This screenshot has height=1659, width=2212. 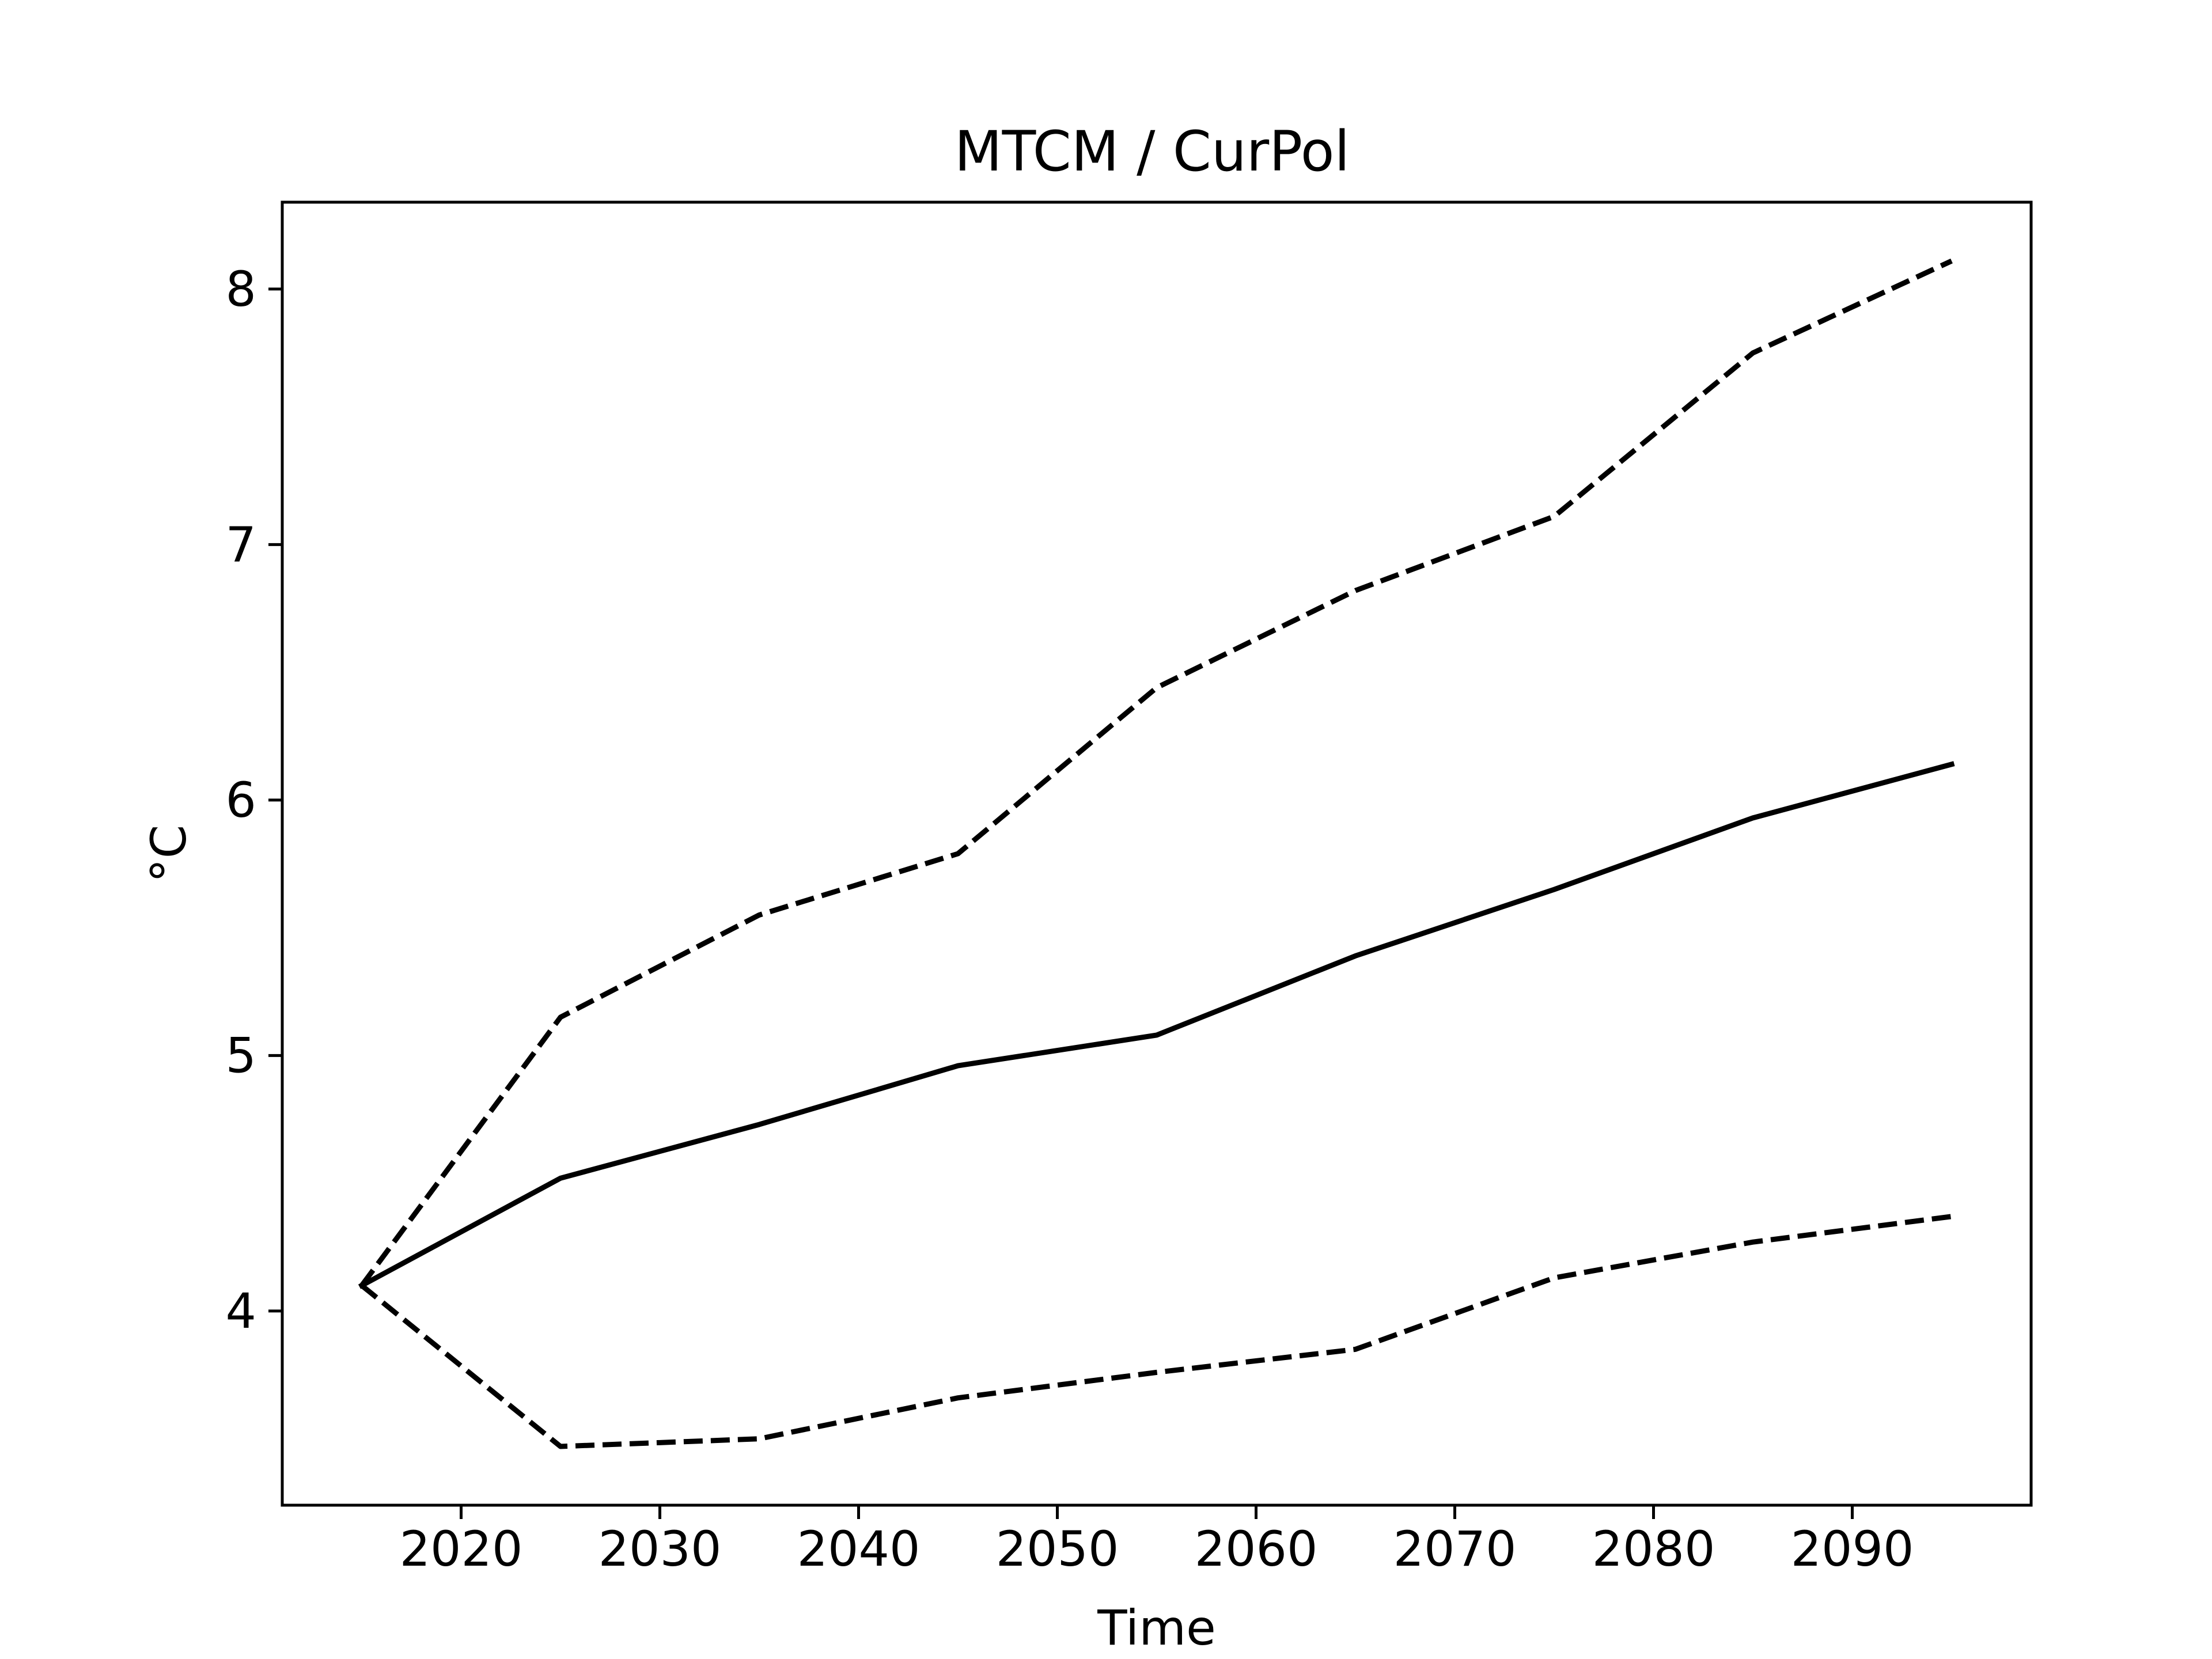 I want to click on x-axis: 2020 2030 2040 2050 2060 2070 2080 2090, so click(x=1157, y=1541).